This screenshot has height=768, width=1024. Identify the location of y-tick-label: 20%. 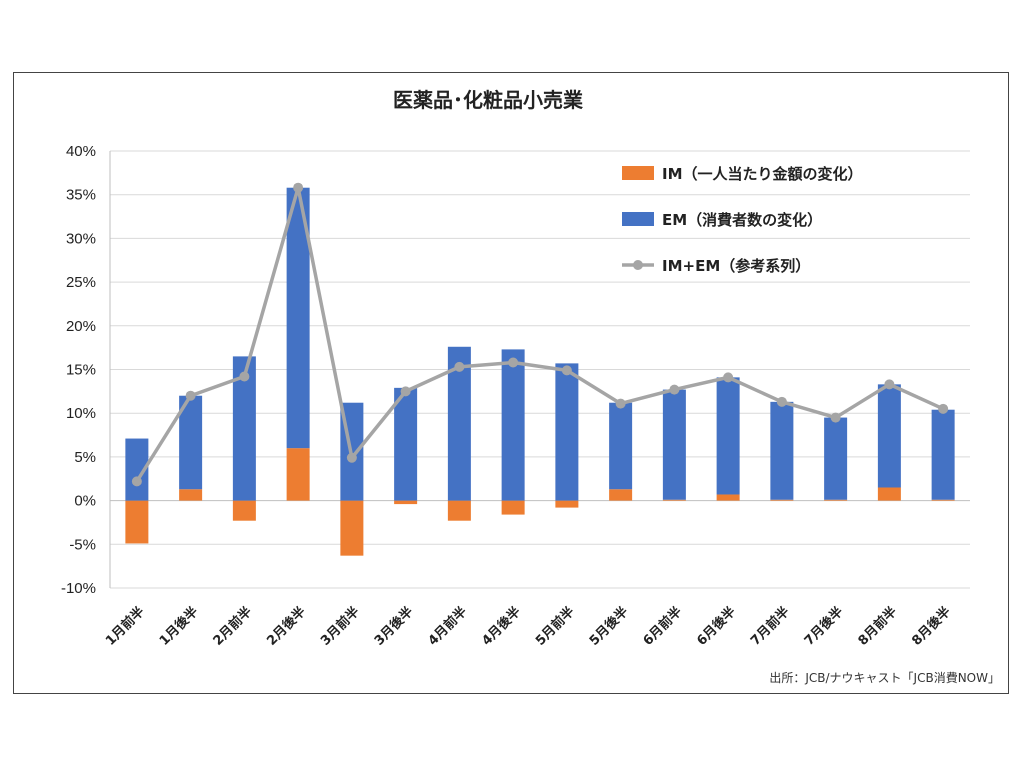
(81, 326).